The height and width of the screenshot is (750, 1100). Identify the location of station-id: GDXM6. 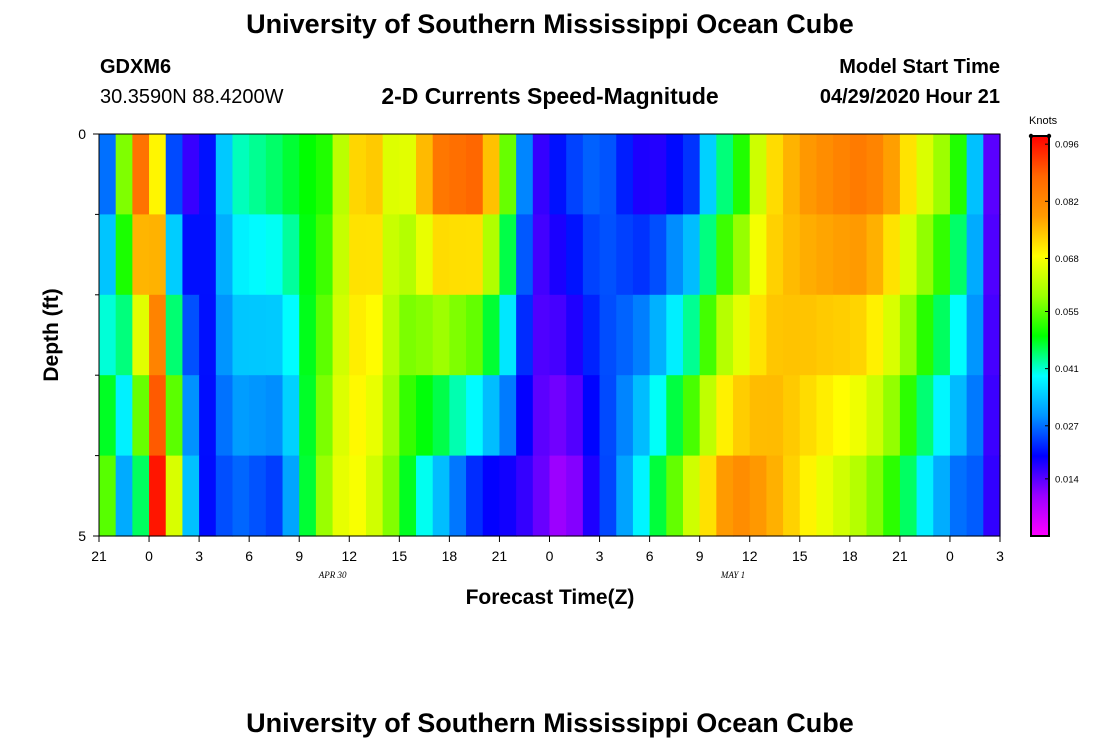
(136, 67).